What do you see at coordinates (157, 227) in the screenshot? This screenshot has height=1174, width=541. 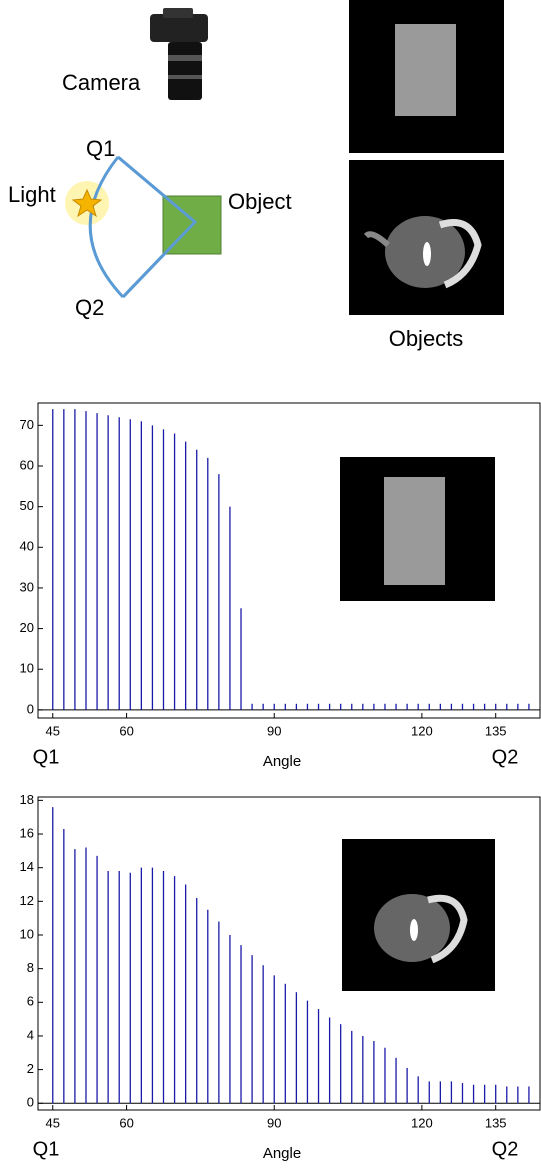 I see `light-rays-top` at bounding box center [157, 227].